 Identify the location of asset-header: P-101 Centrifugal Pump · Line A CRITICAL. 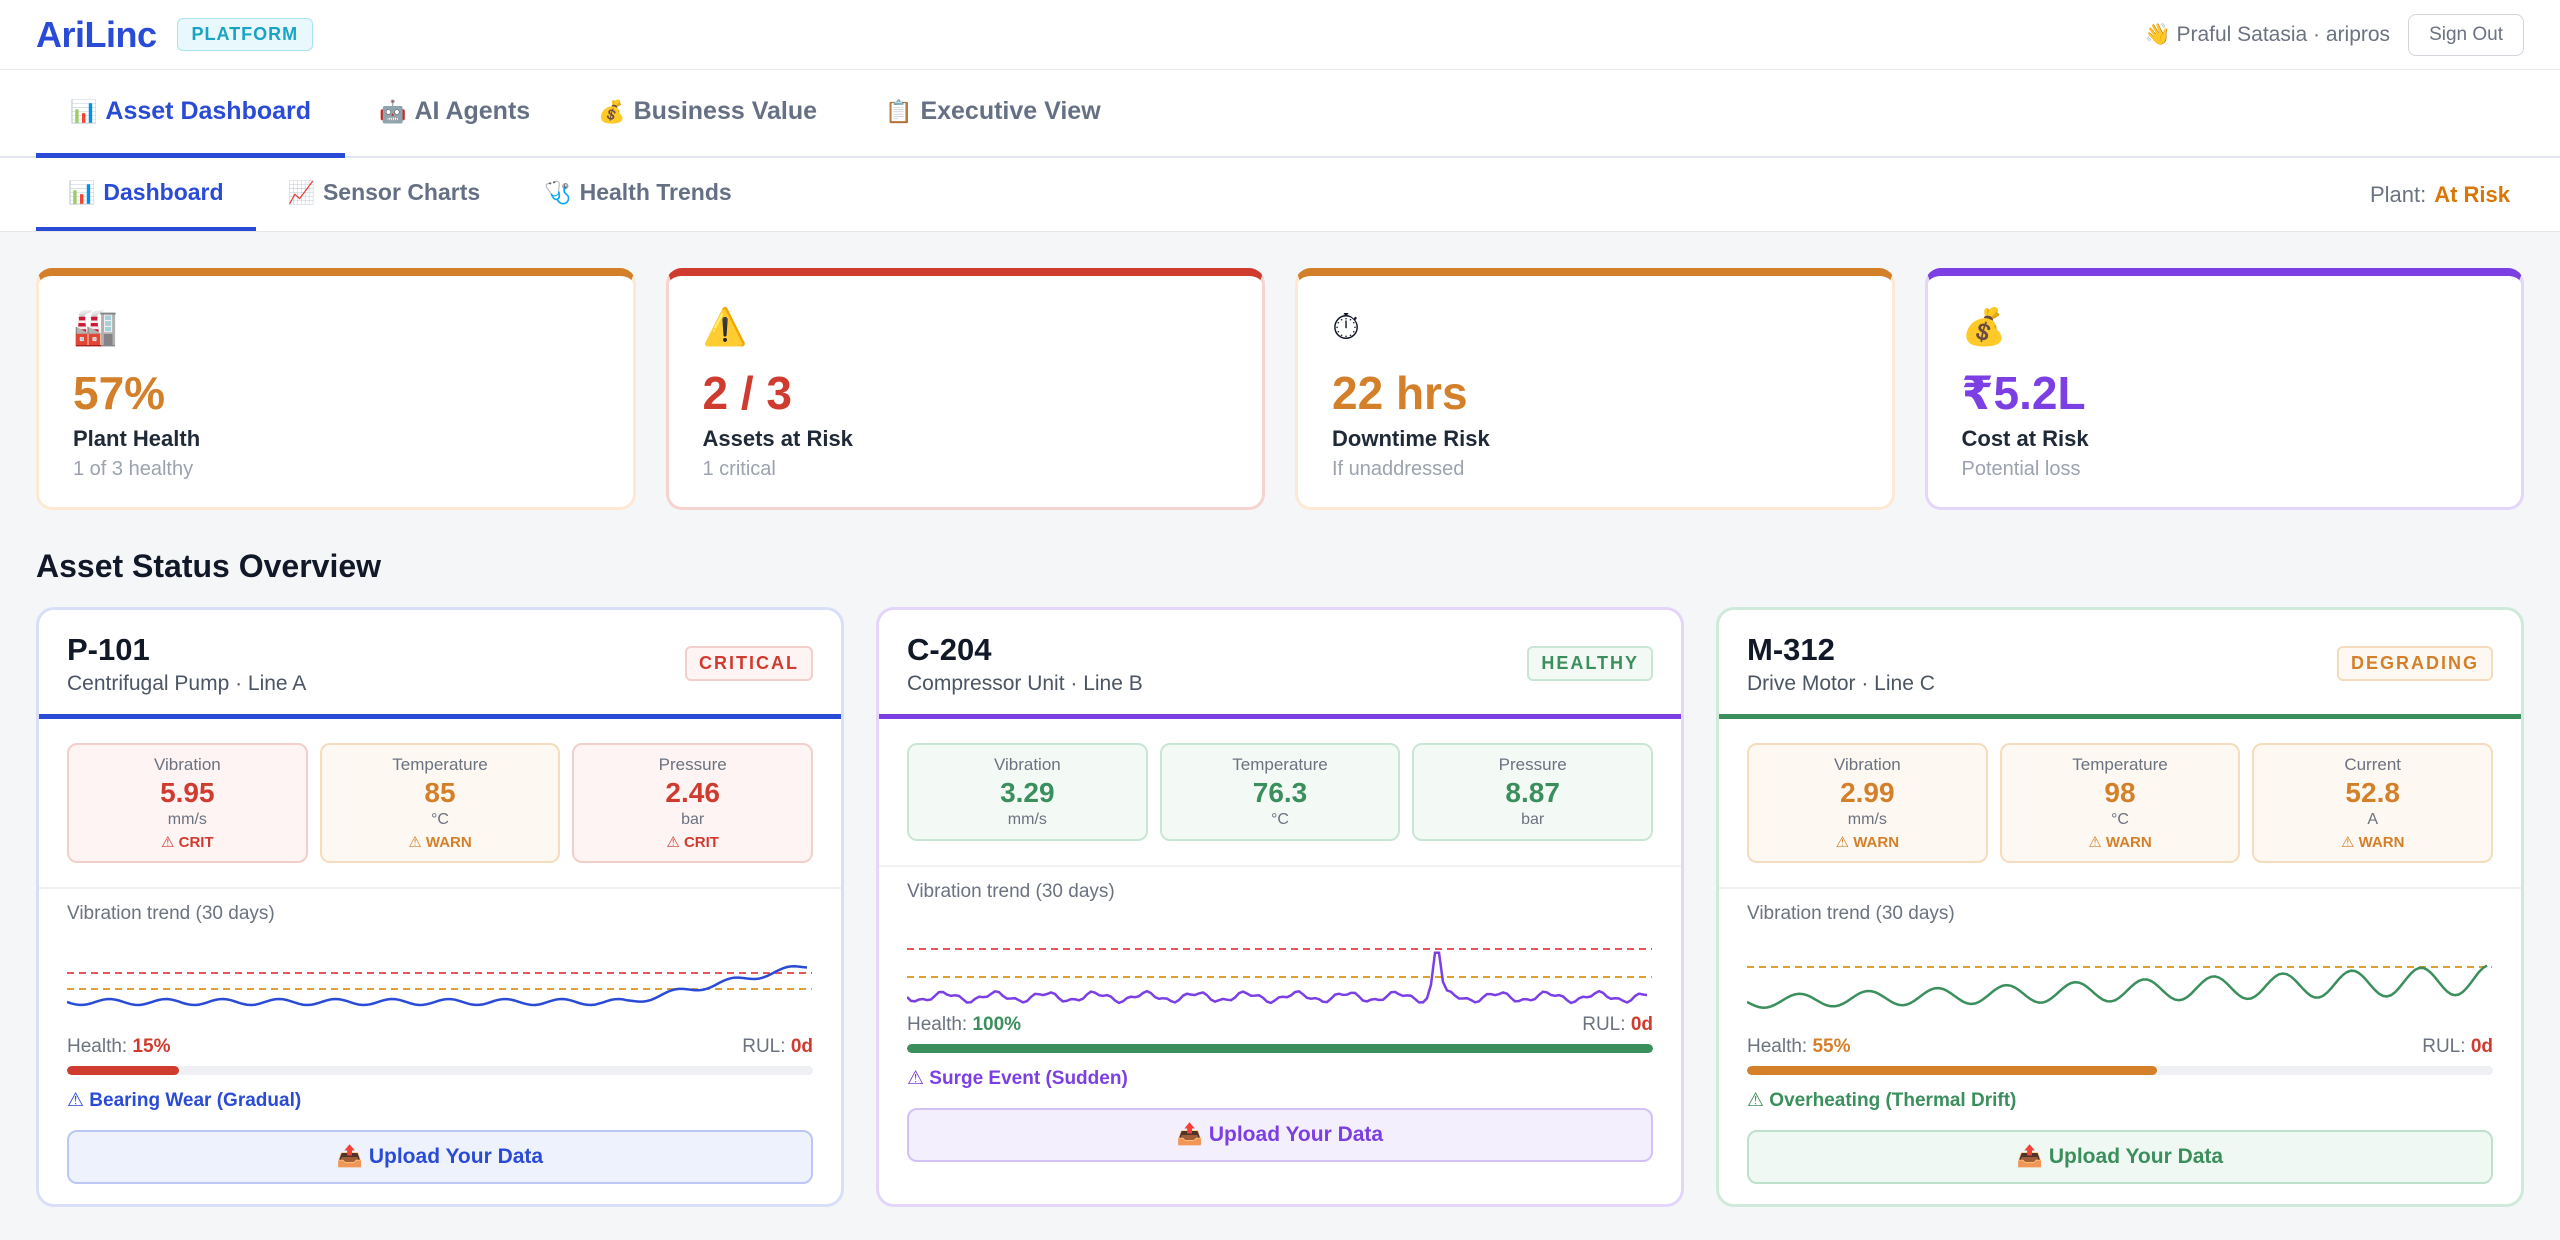
(440, 664).